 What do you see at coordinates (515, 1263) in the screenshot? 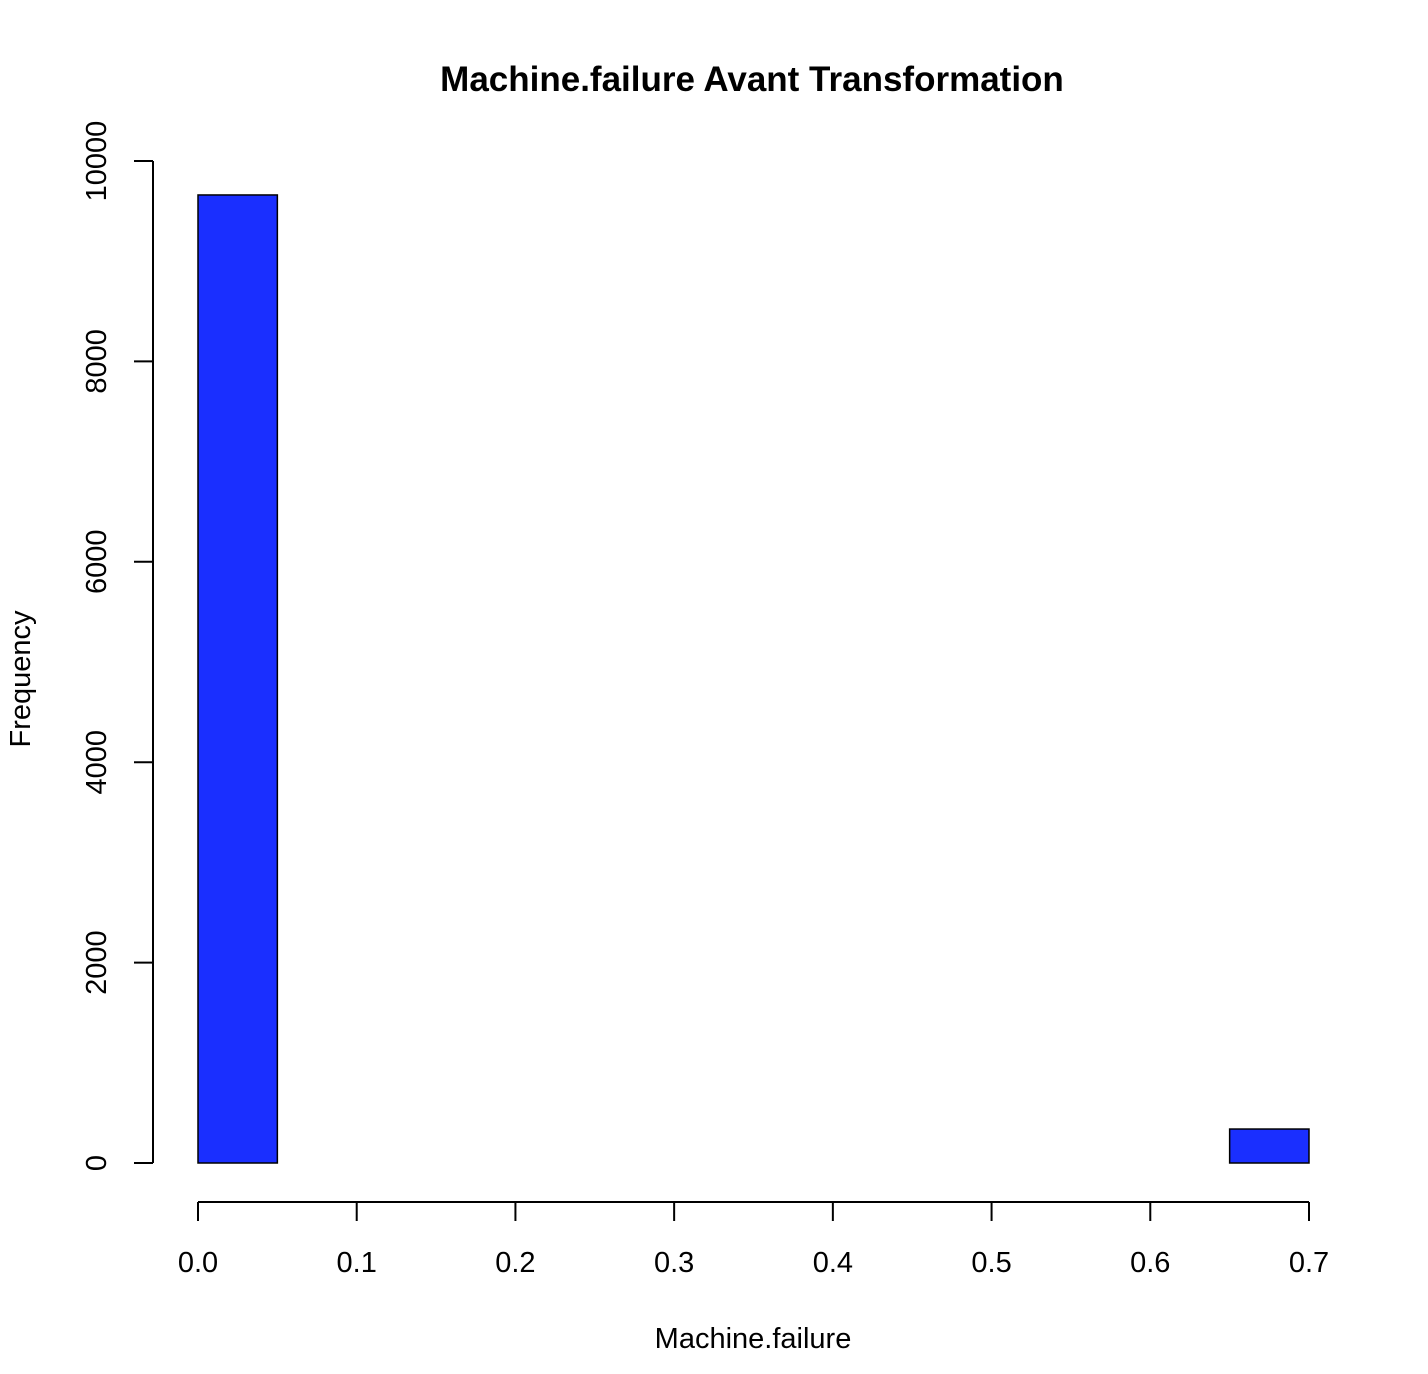
I see `x-tick-label-2: 0.2` at bounding box center [515, 1263].